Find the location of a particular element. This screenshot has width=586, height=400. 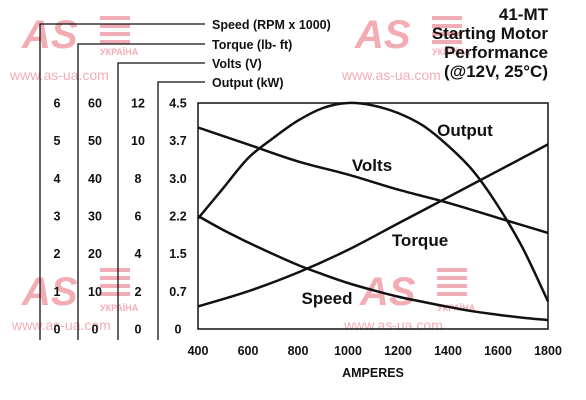

watermark-logo-bottom-left: AS УКРАЇНА www.as-ua.com is located at coordinates (75, 300).